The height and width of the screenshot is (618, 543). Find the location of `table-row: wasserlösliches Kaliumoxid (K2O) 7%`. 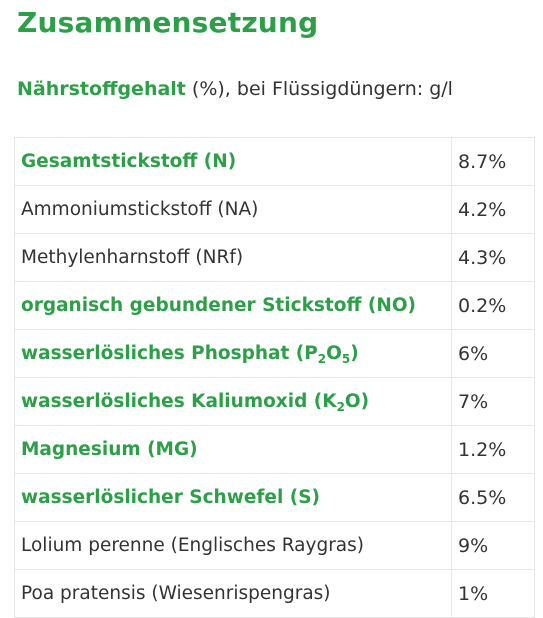

table-row: wasserlösliches Kaliumoxid (K2O) 7% is located at coordinates (274, 401).